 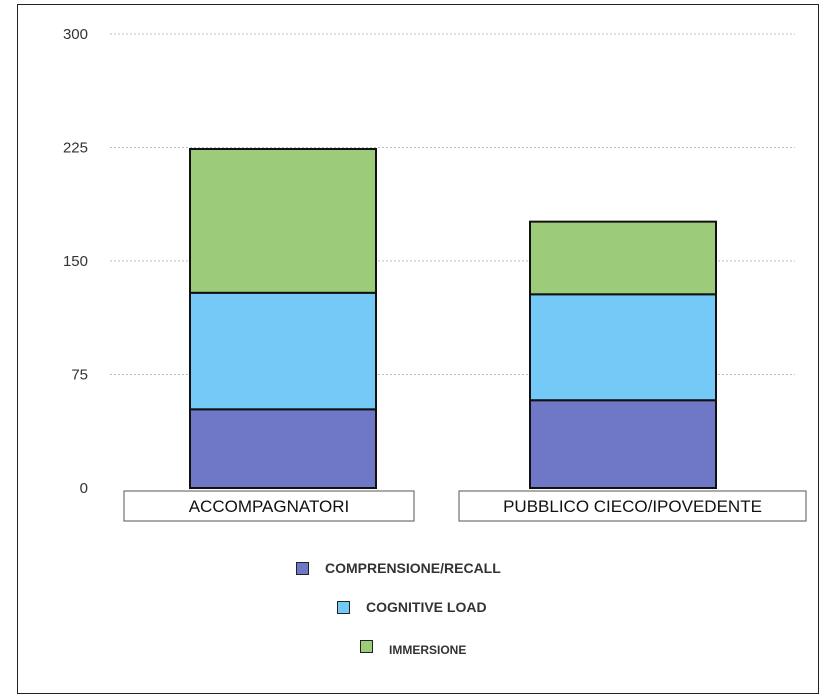 What do you see at coordinates (366, 646) in the screenshot?
I see `legend-swatch-immersione` at bounding box center [366, 646].